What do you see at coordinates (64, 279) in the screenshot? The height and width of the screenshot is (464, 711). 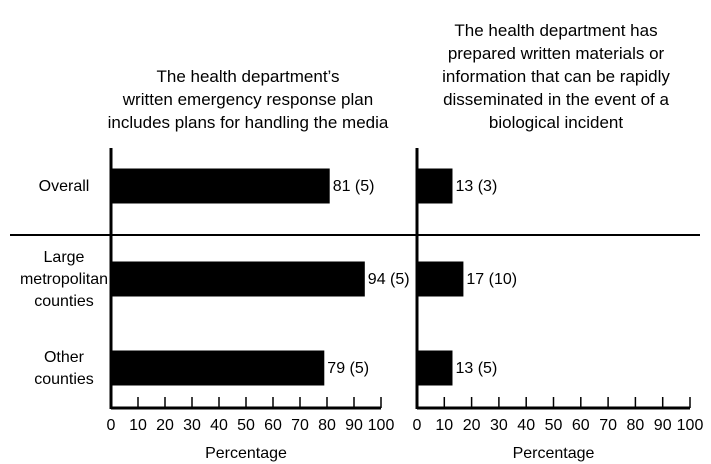 I see `category-label: Large metropolitan counties` at bounding box center [64, 279].